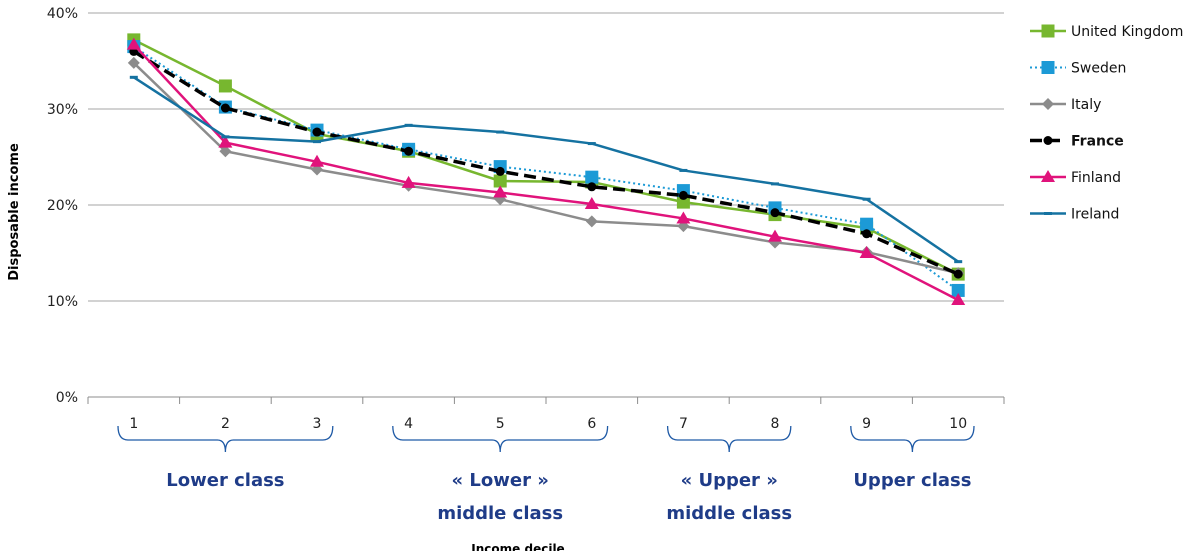 This screenshot has width=1186, height=551. What do you see at coordinates (500, 480) in the screenshot?
I see `group-label: « Lower »` at bounding box center [500, 480].